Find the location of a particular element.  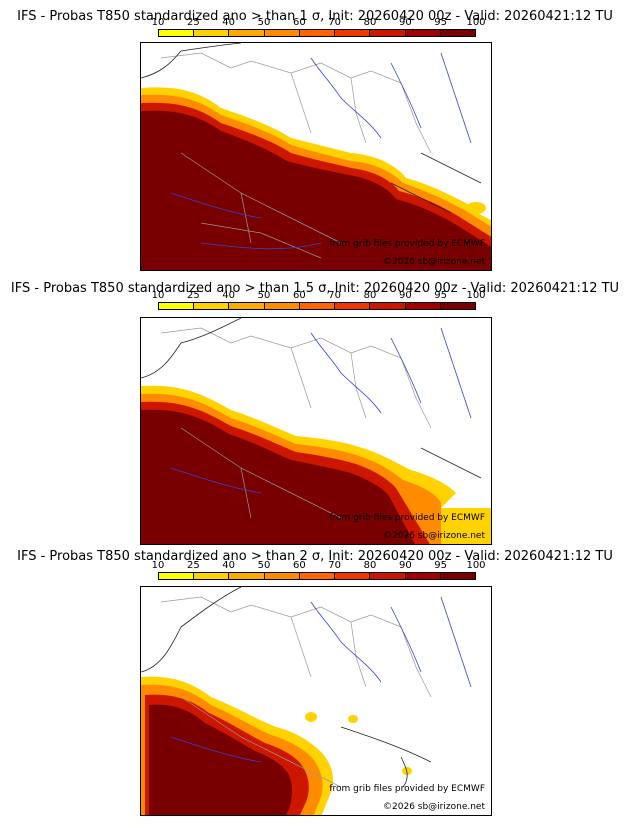

map-graphic is located at coordinates (306, 701).